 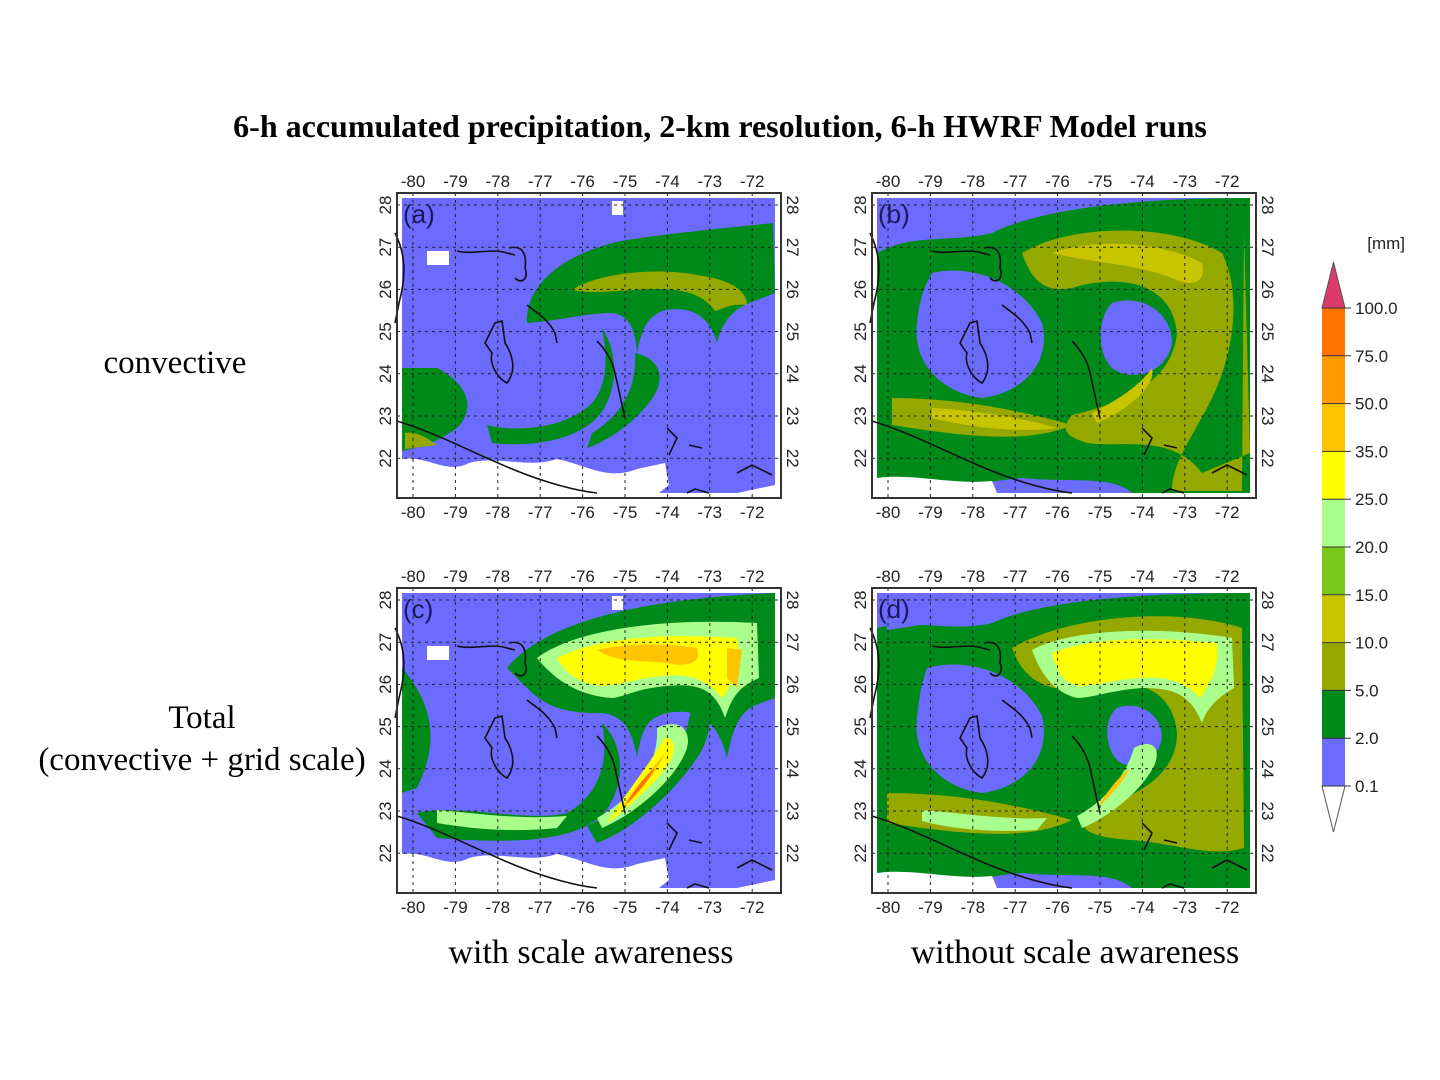 I want to click on lat-tick-label-left: 22, so click(x=860, y=853).